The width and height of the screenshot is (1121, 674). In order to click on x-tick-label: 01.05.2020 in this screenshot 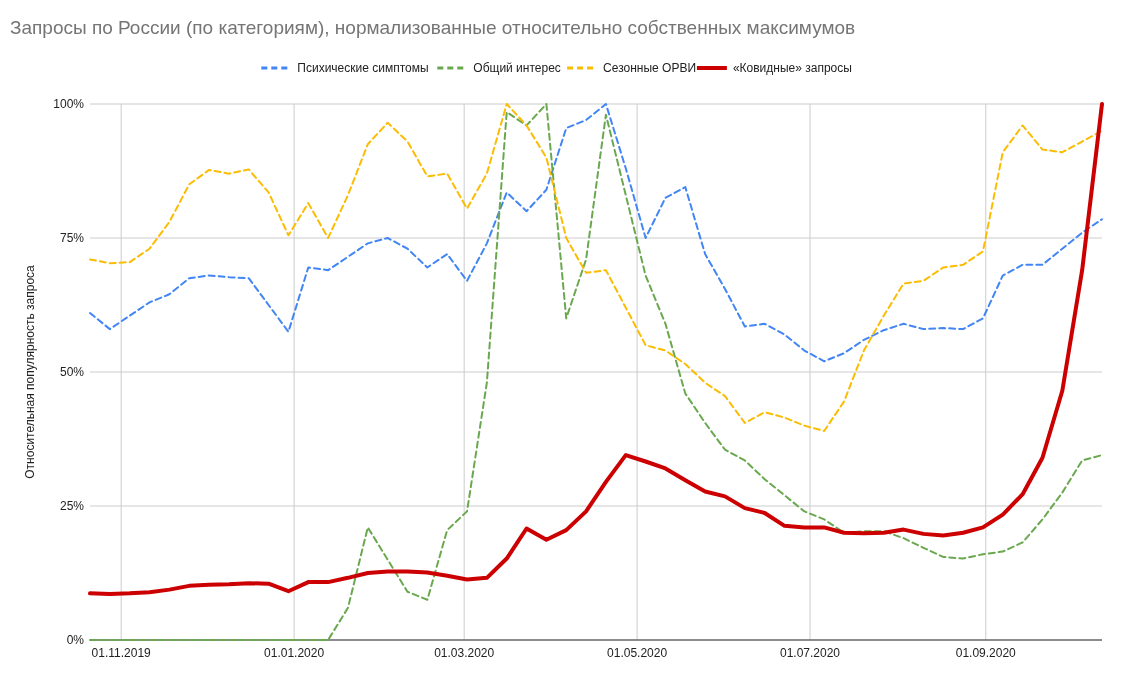, I will do `click(637, 653)`.